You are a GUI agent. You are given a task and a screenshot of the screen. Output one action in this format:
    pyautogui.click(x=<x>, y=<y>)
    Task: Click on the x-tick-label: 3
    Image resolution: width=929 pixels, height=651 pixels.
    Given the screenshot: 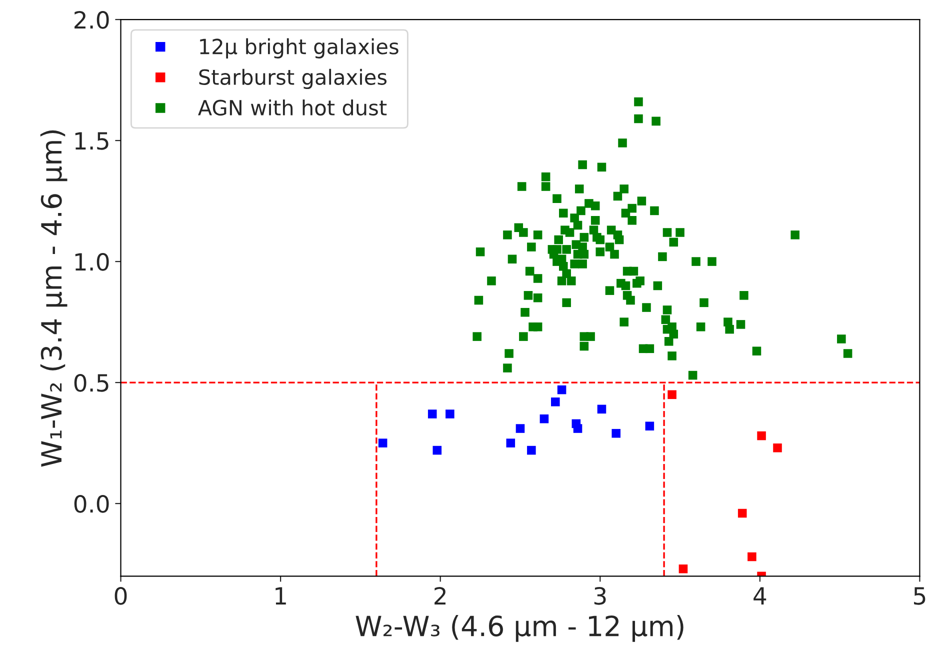 What is the action you would take?
    pyautogui.click(x=600, y=595)
    